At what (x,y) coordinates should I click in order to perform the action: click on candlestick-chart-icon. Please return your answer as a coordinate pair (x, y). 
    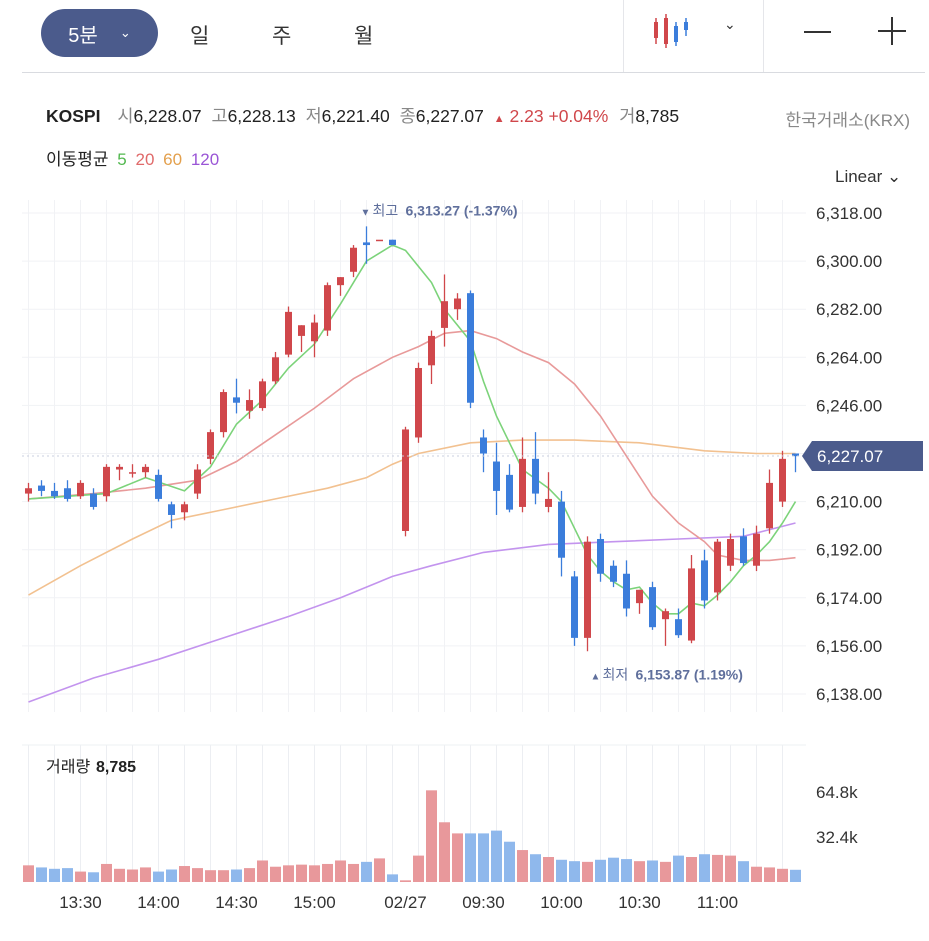
    Looking at the image, I should click on (672, 32).